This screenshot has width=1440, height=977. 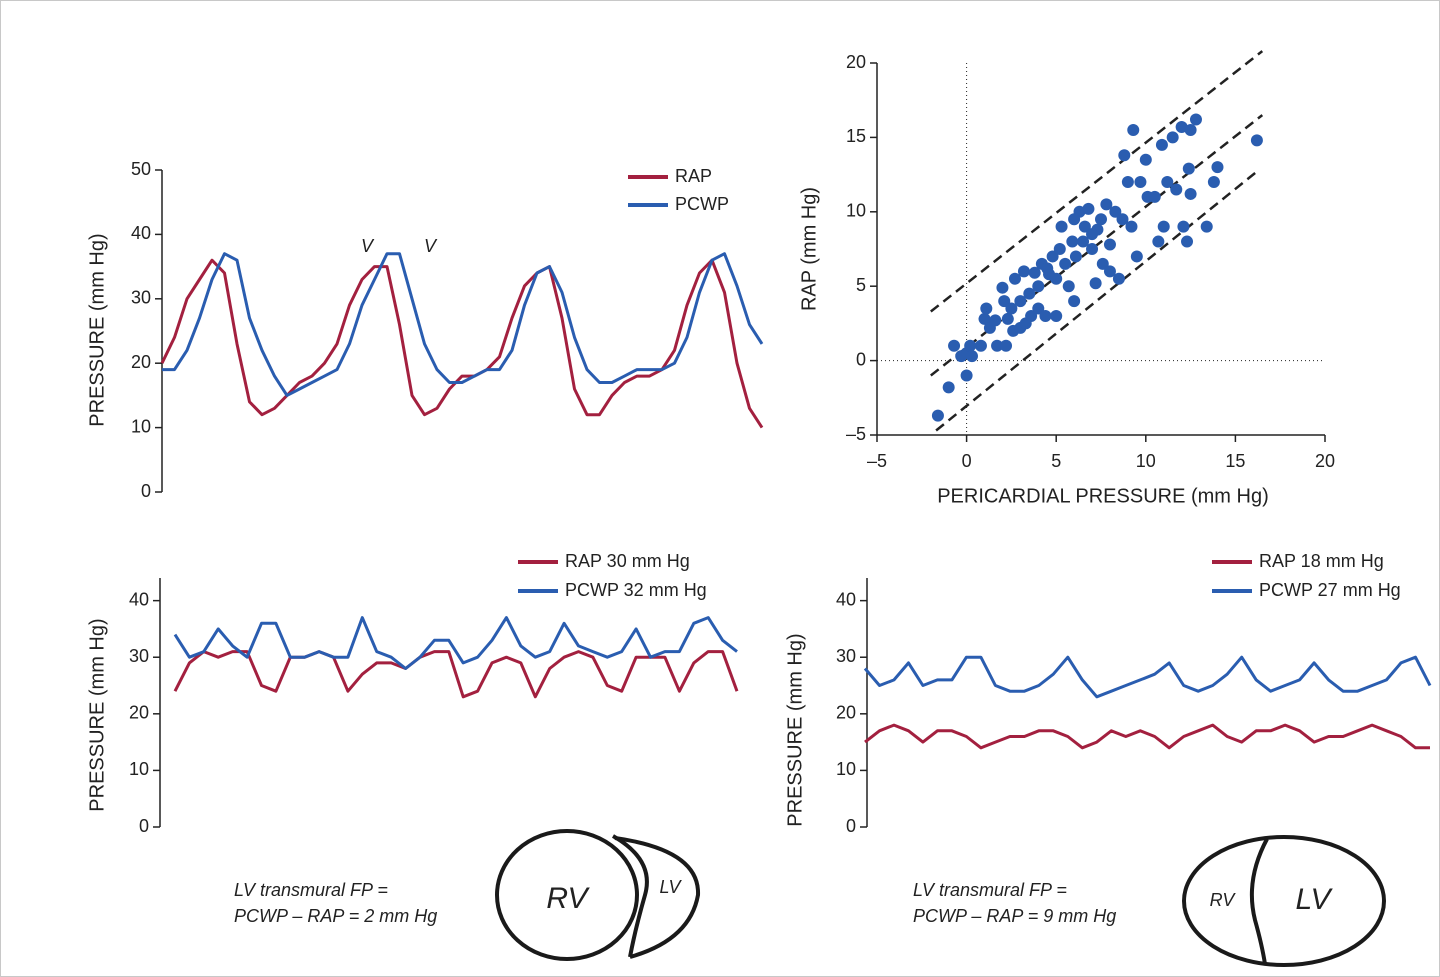 I want to click on x-tick-label: 5, so click(x=1056, y=461).